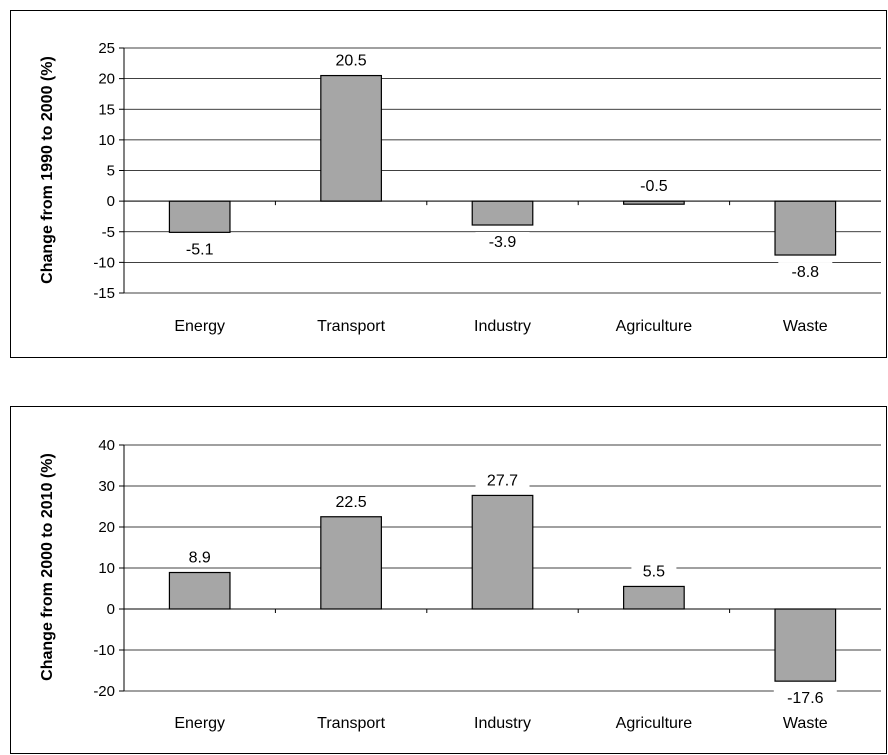 The width and height of the screenshot is (888, 755). What do you see at coordinates (654, 597) in the screenshot?
I see `bar-agriculture` at bounding box center [654, 597].